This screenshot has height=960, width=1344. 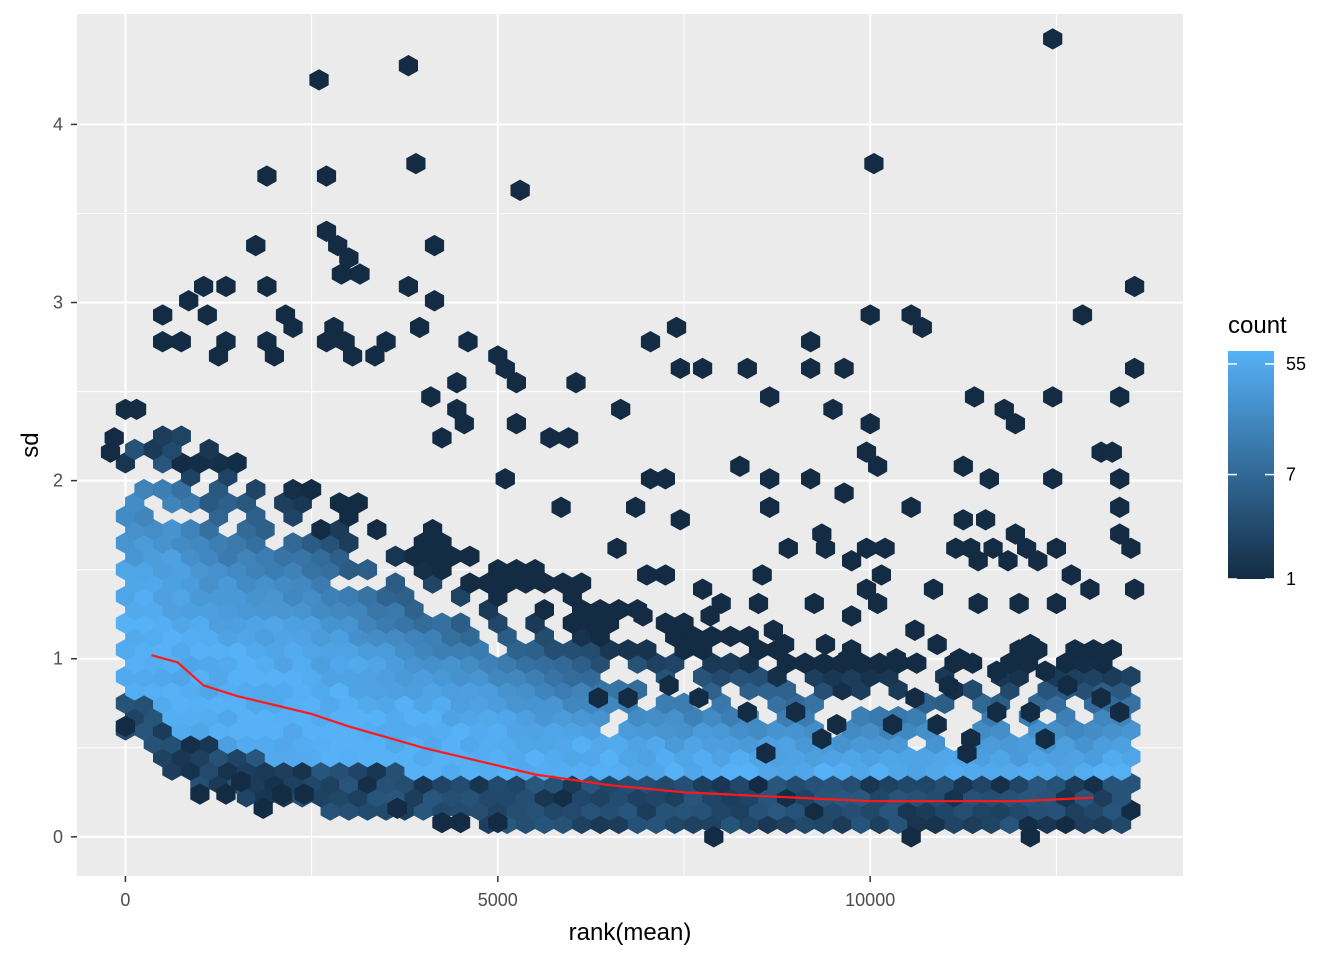 What do you see at coordinates (630, 932) in the screenshot?
I see `x-axis-title: rank(mean)` at bounding box center [630, 932].